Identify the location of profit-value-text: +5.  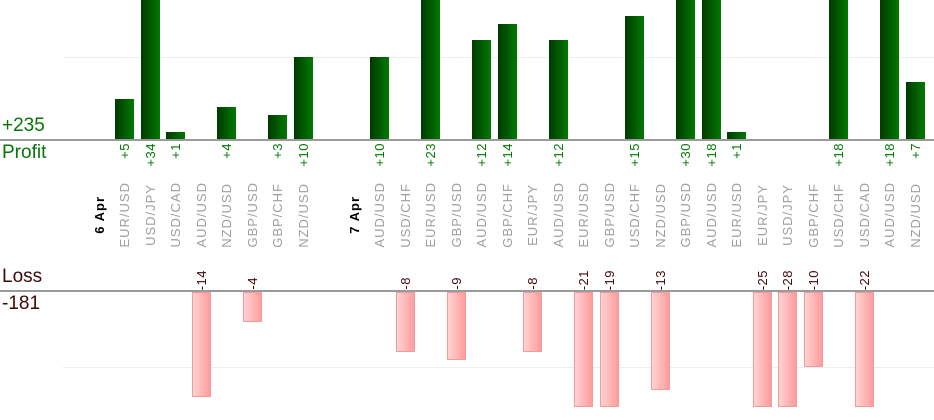
(124, 151).